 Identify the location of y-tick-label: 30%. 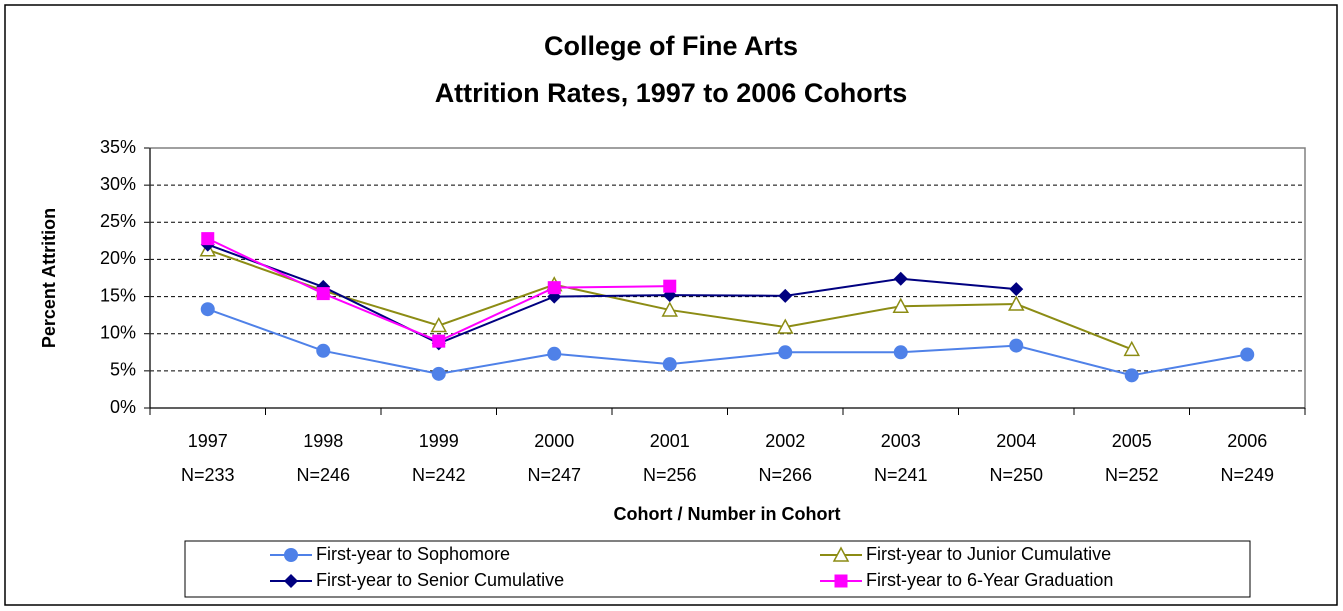
(118, 184).